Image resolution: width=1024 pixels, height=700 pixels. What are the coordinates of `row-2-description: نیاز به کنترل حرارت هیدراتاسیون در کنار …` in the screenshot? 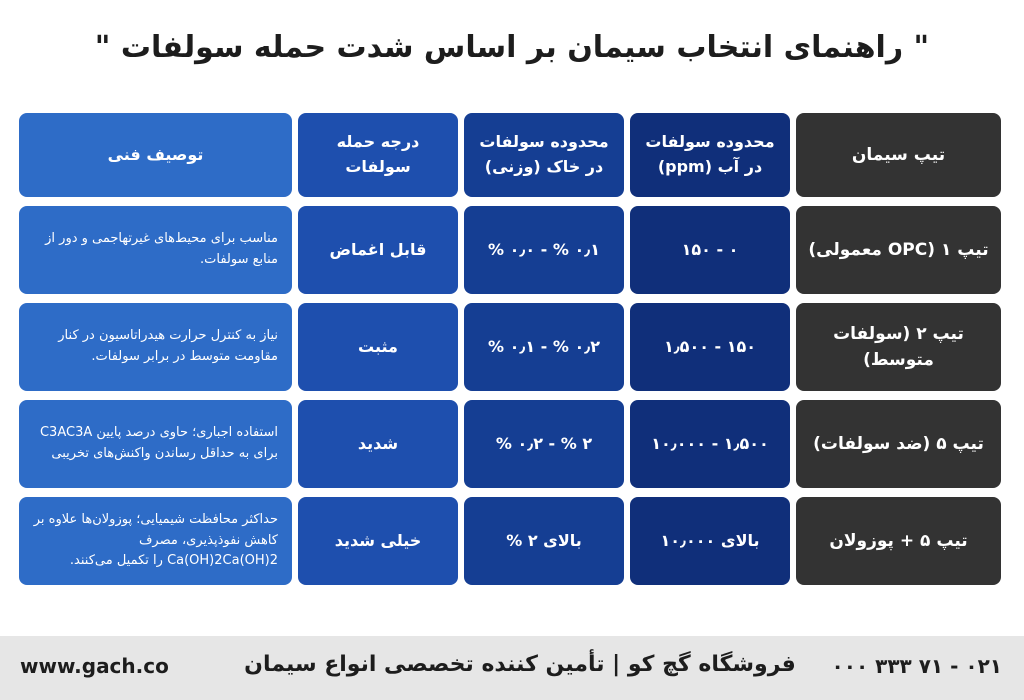 It's located at (155, 347).